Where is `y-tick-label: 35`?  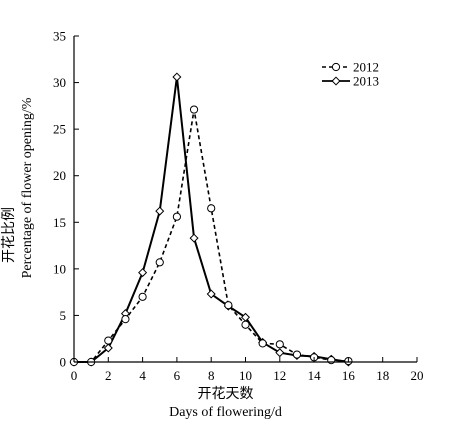 y-tick-label: 35 is located at coordinates (59, 36).